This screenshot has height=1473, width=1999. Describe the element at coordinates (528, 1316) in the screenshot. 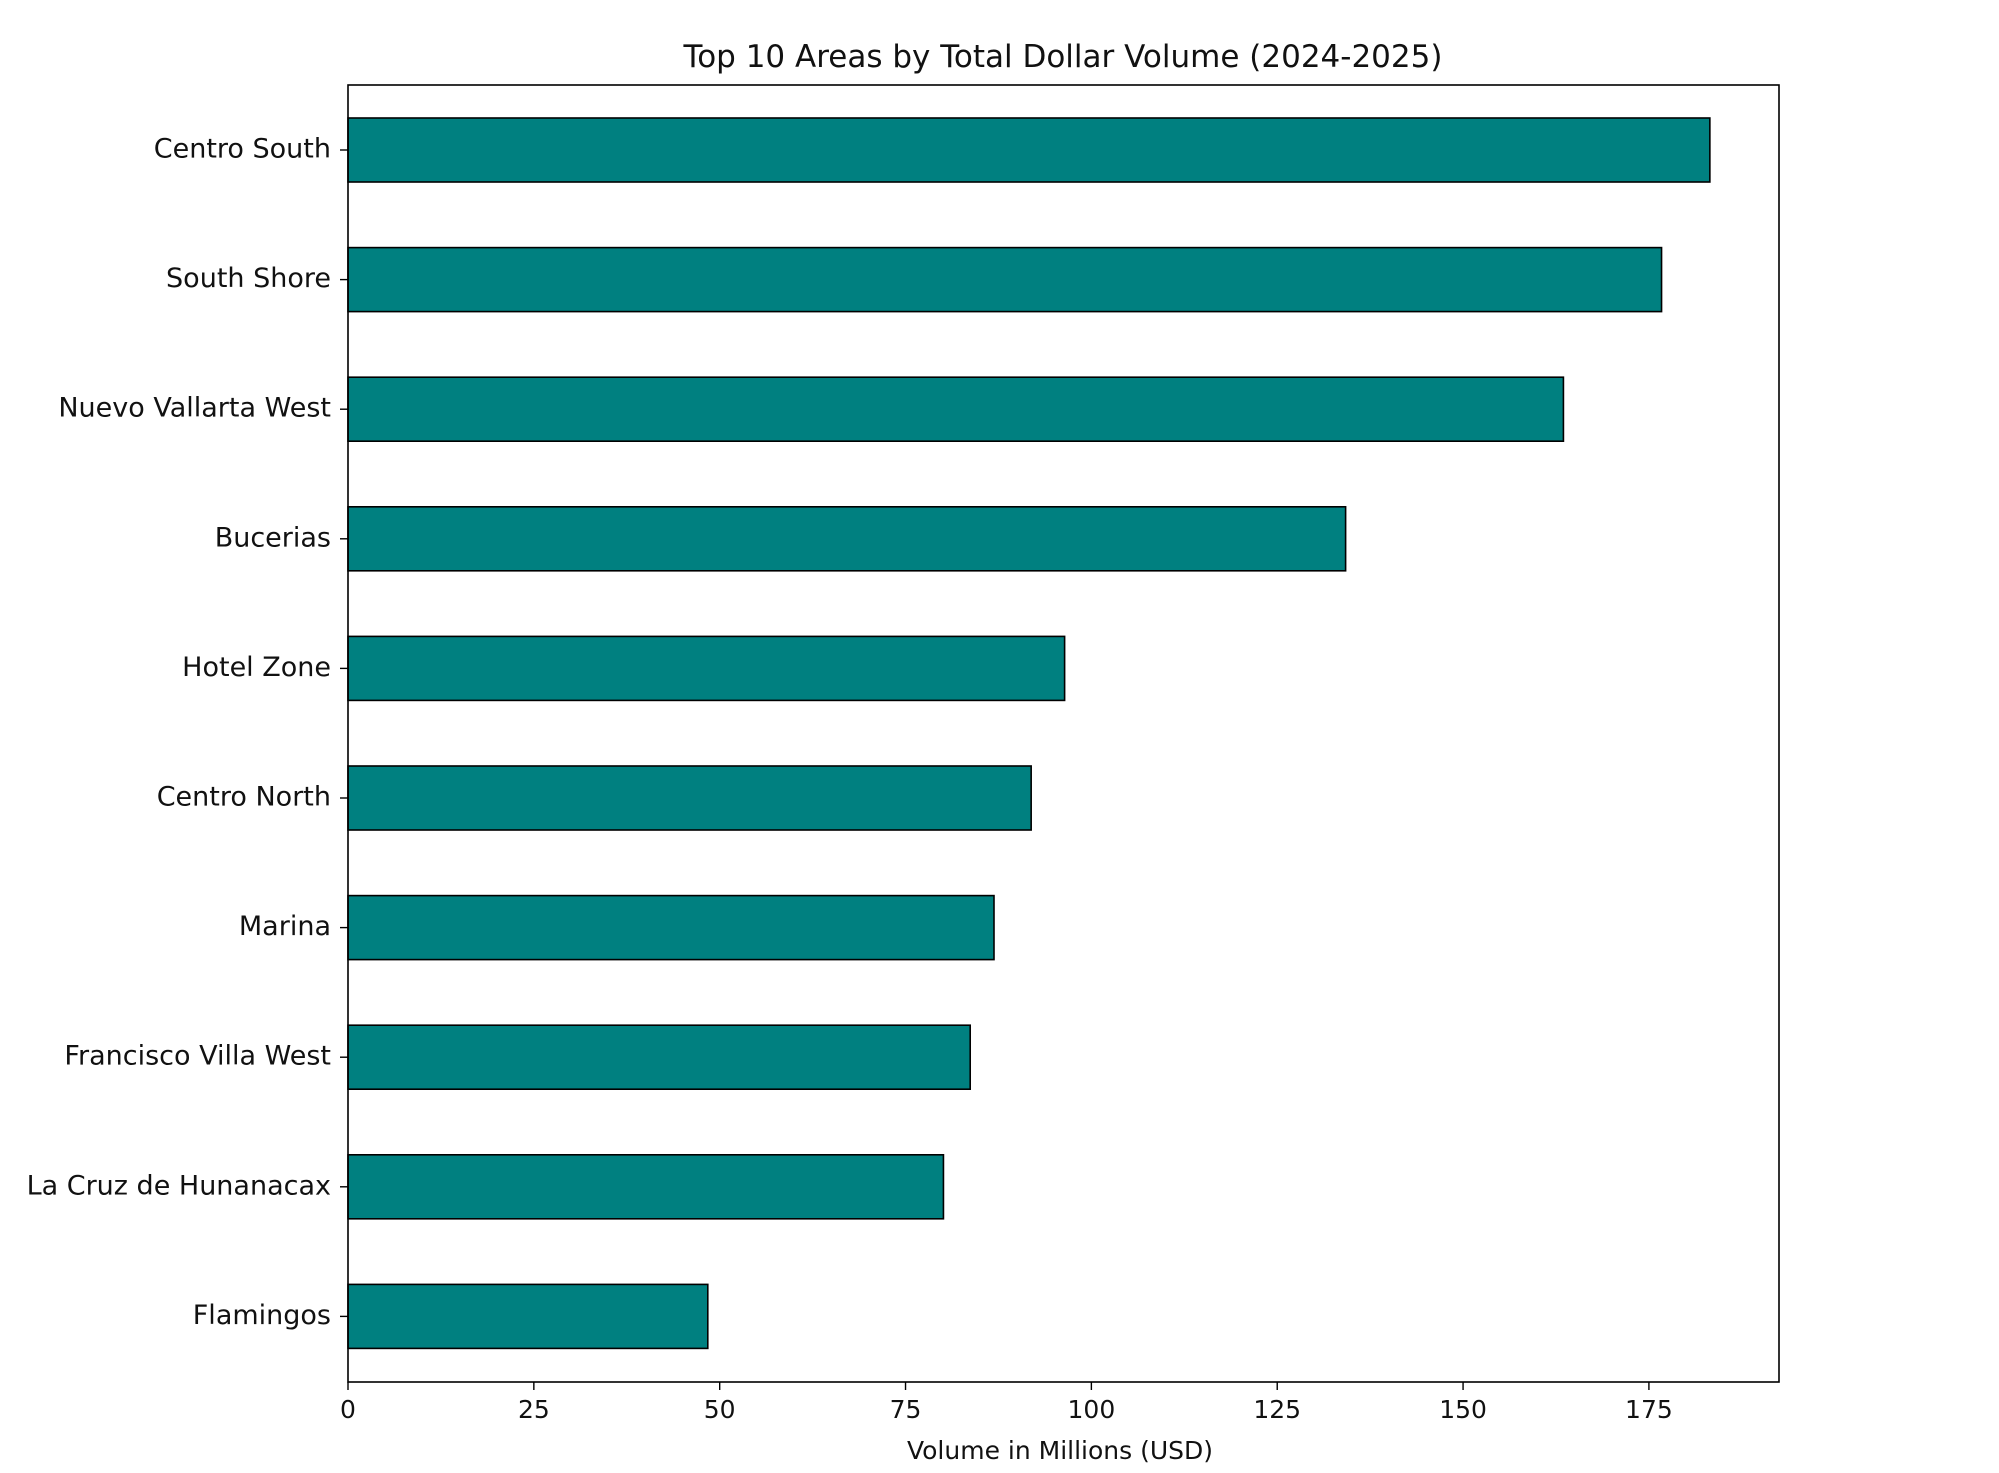

I see `bar-flamingos` at that location.